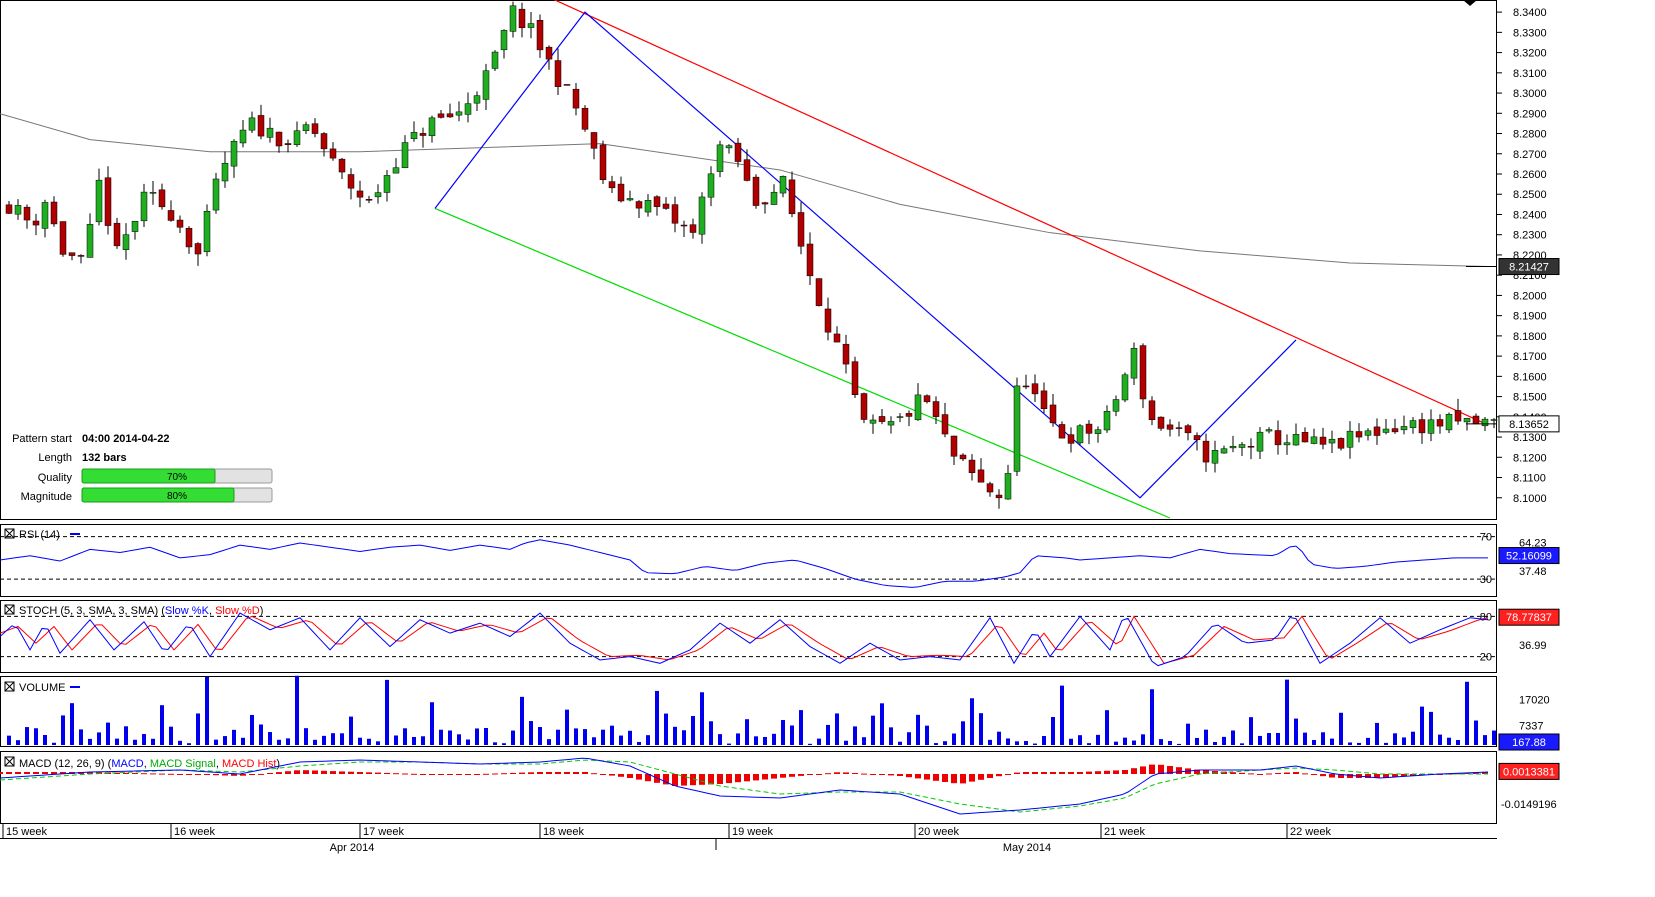 The image size is (1655, 897). I want to click on macd-signal-line, so click(744, 786).